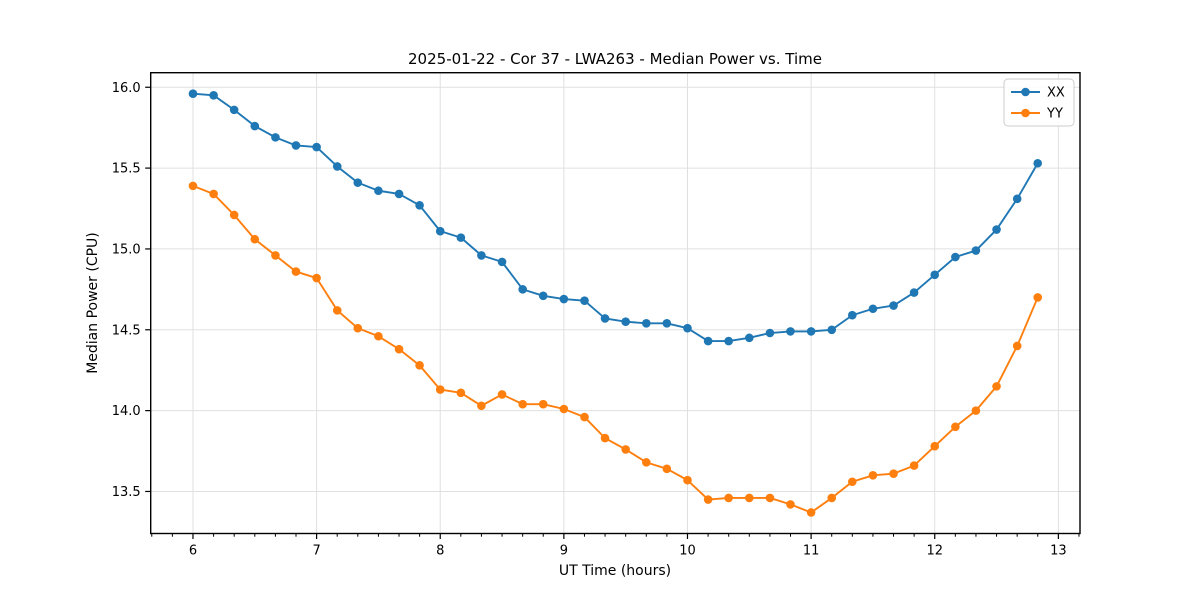  What do you see at coordinates (126, 249) in the screenshot?
I see `y-tick-label: 15.0` at bounding box center [126, 249].